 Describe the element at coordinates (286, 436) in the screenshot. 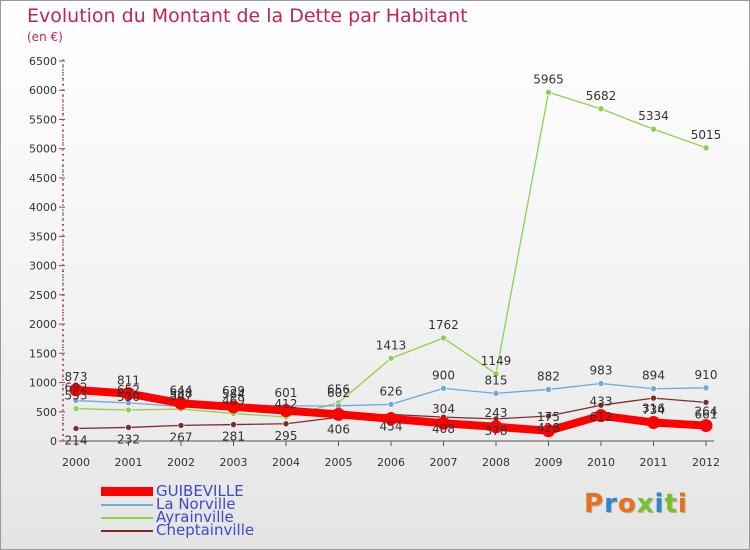

I see `data-label: 295` at that location.